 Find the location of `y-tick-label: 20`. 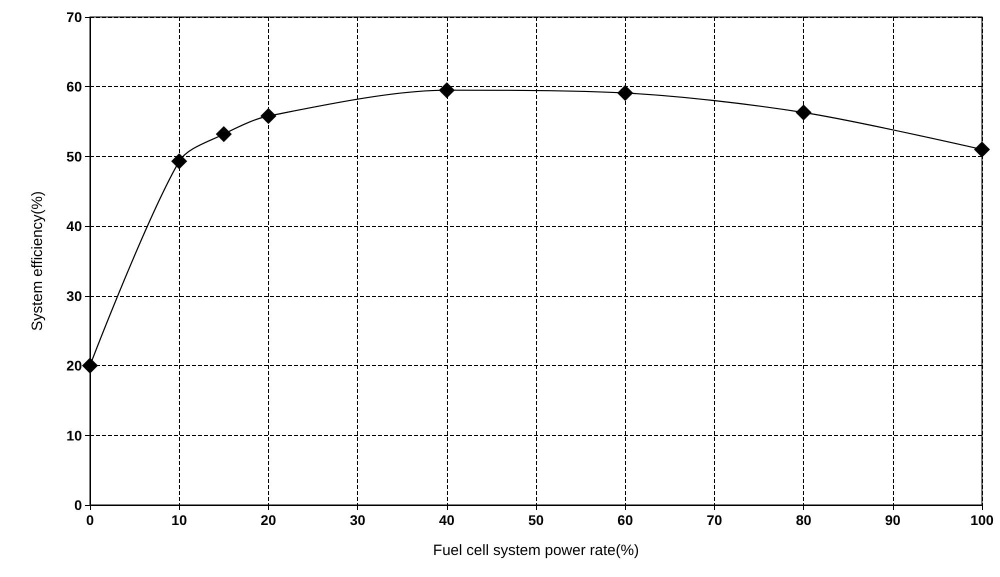

y-tick-label: 20 is located at coordinates (74, 366).